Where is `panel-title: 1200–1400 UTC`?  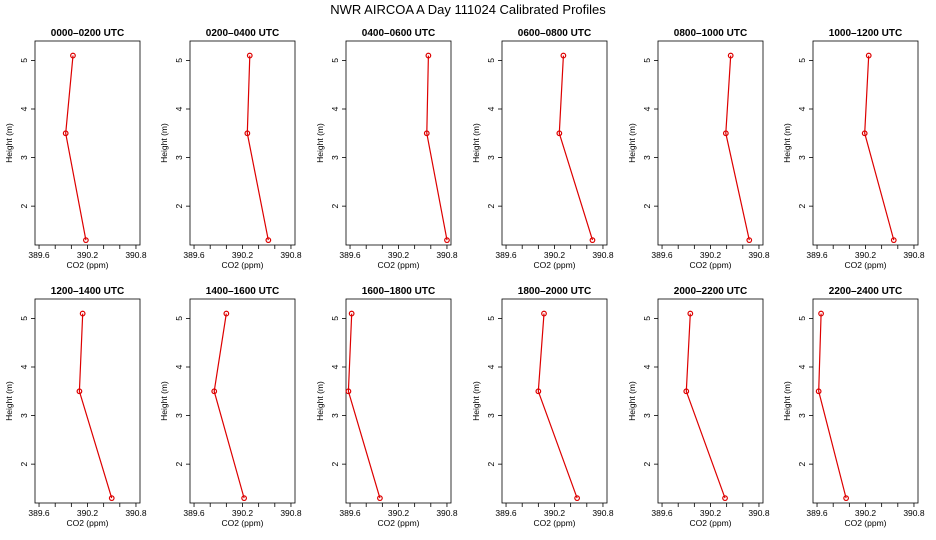
panel-title: 1200–1400 UTC is located at coordinates (87, 291).